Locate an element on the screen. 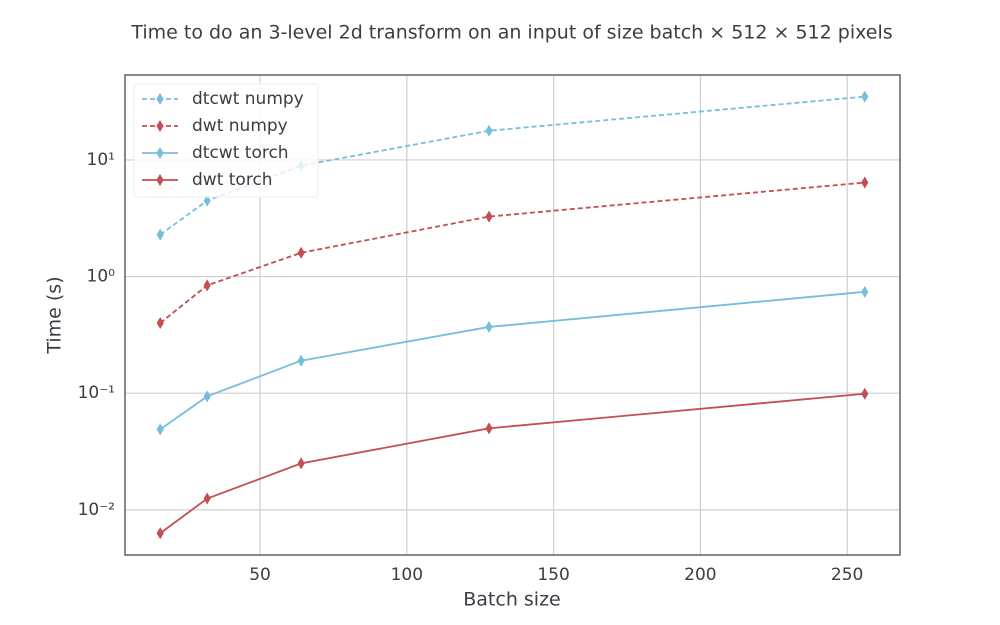  legend-label: dwt numpy is located at coordinates (240, 126).